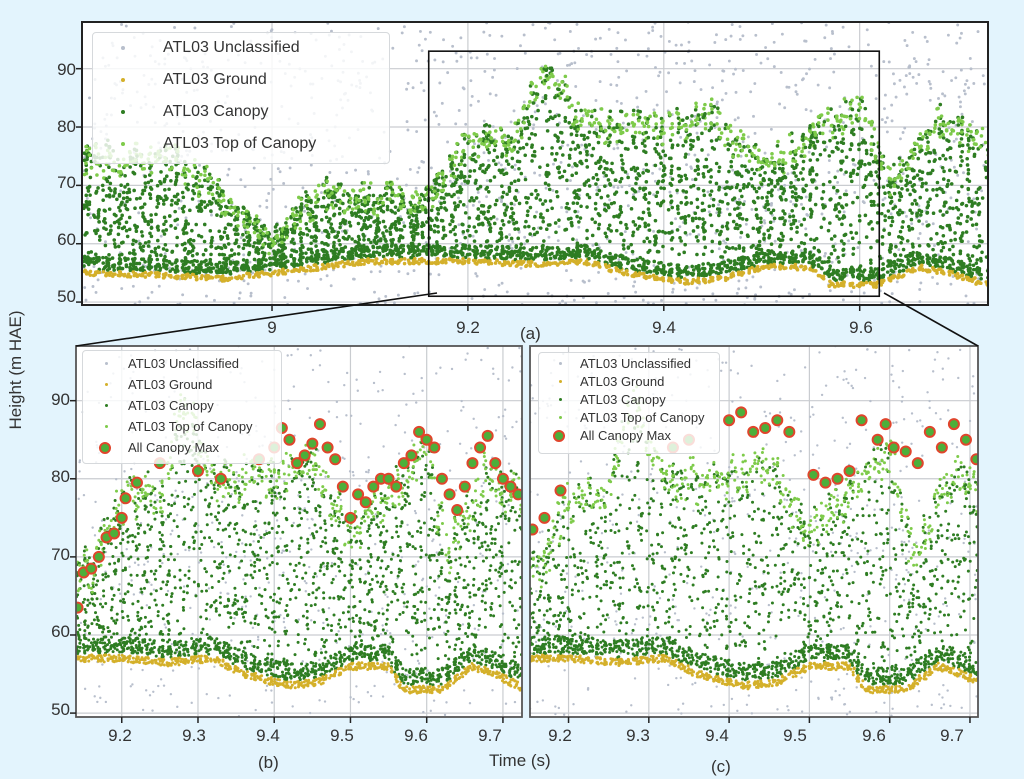 This screenshot has height=779, width=1024. What do you see at coordinates (638, 735) in the screenshot?
I see `panel-c-xtick-9.3: 9.3` at bounding box center [638, 735].